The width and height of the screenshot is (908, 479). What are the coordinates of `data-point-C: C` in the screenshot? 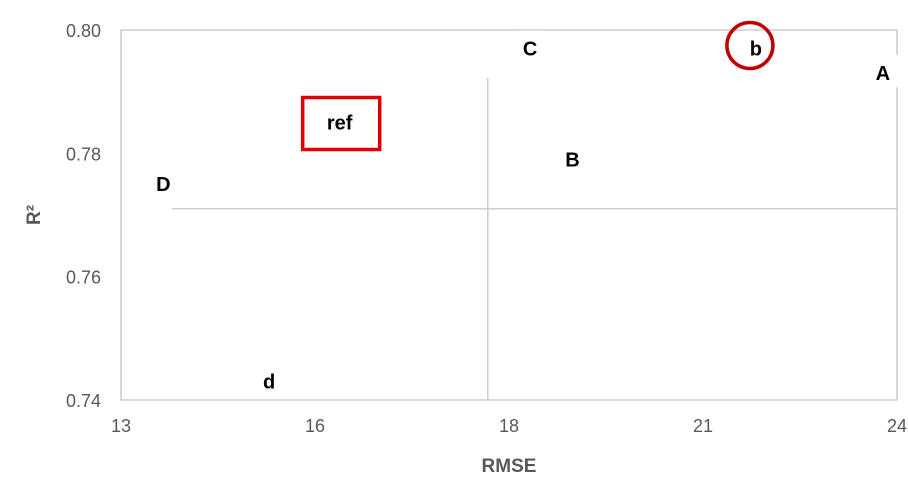 It's located at (530, 46).